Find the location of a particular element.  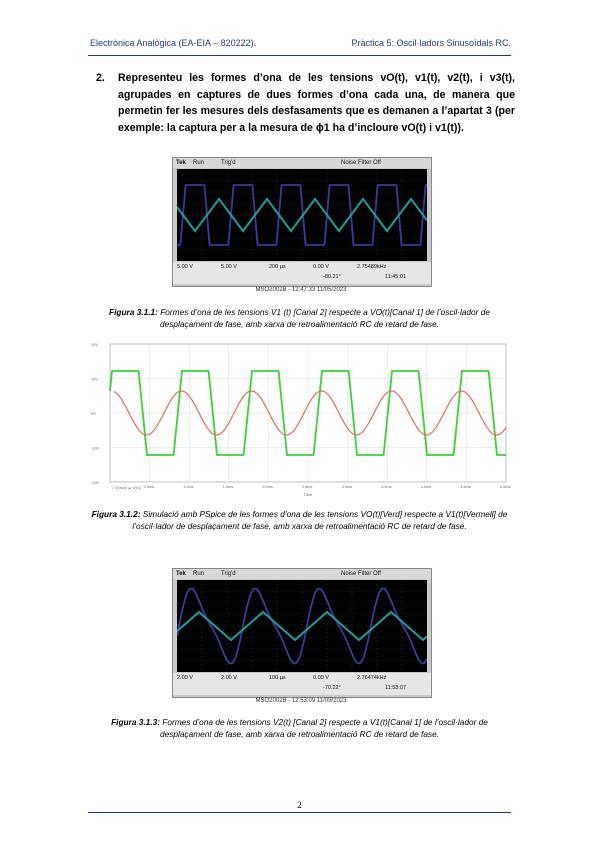

scope1-brand: Tek is located at coordinates (181, 163).